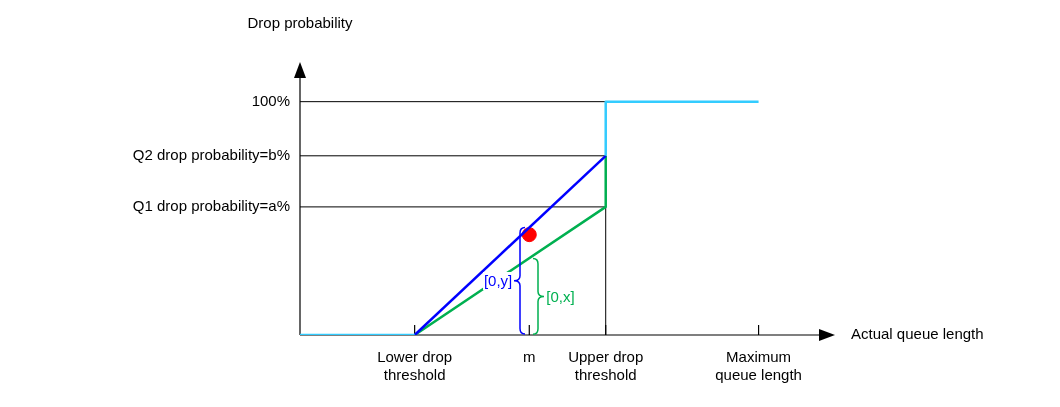 The height and width of the screenshot is (407, 1060). Describe the element at coordinates (211, 154) in the screenshot. I see `ref-line-label: Q2 drop probability=b%` at that location.